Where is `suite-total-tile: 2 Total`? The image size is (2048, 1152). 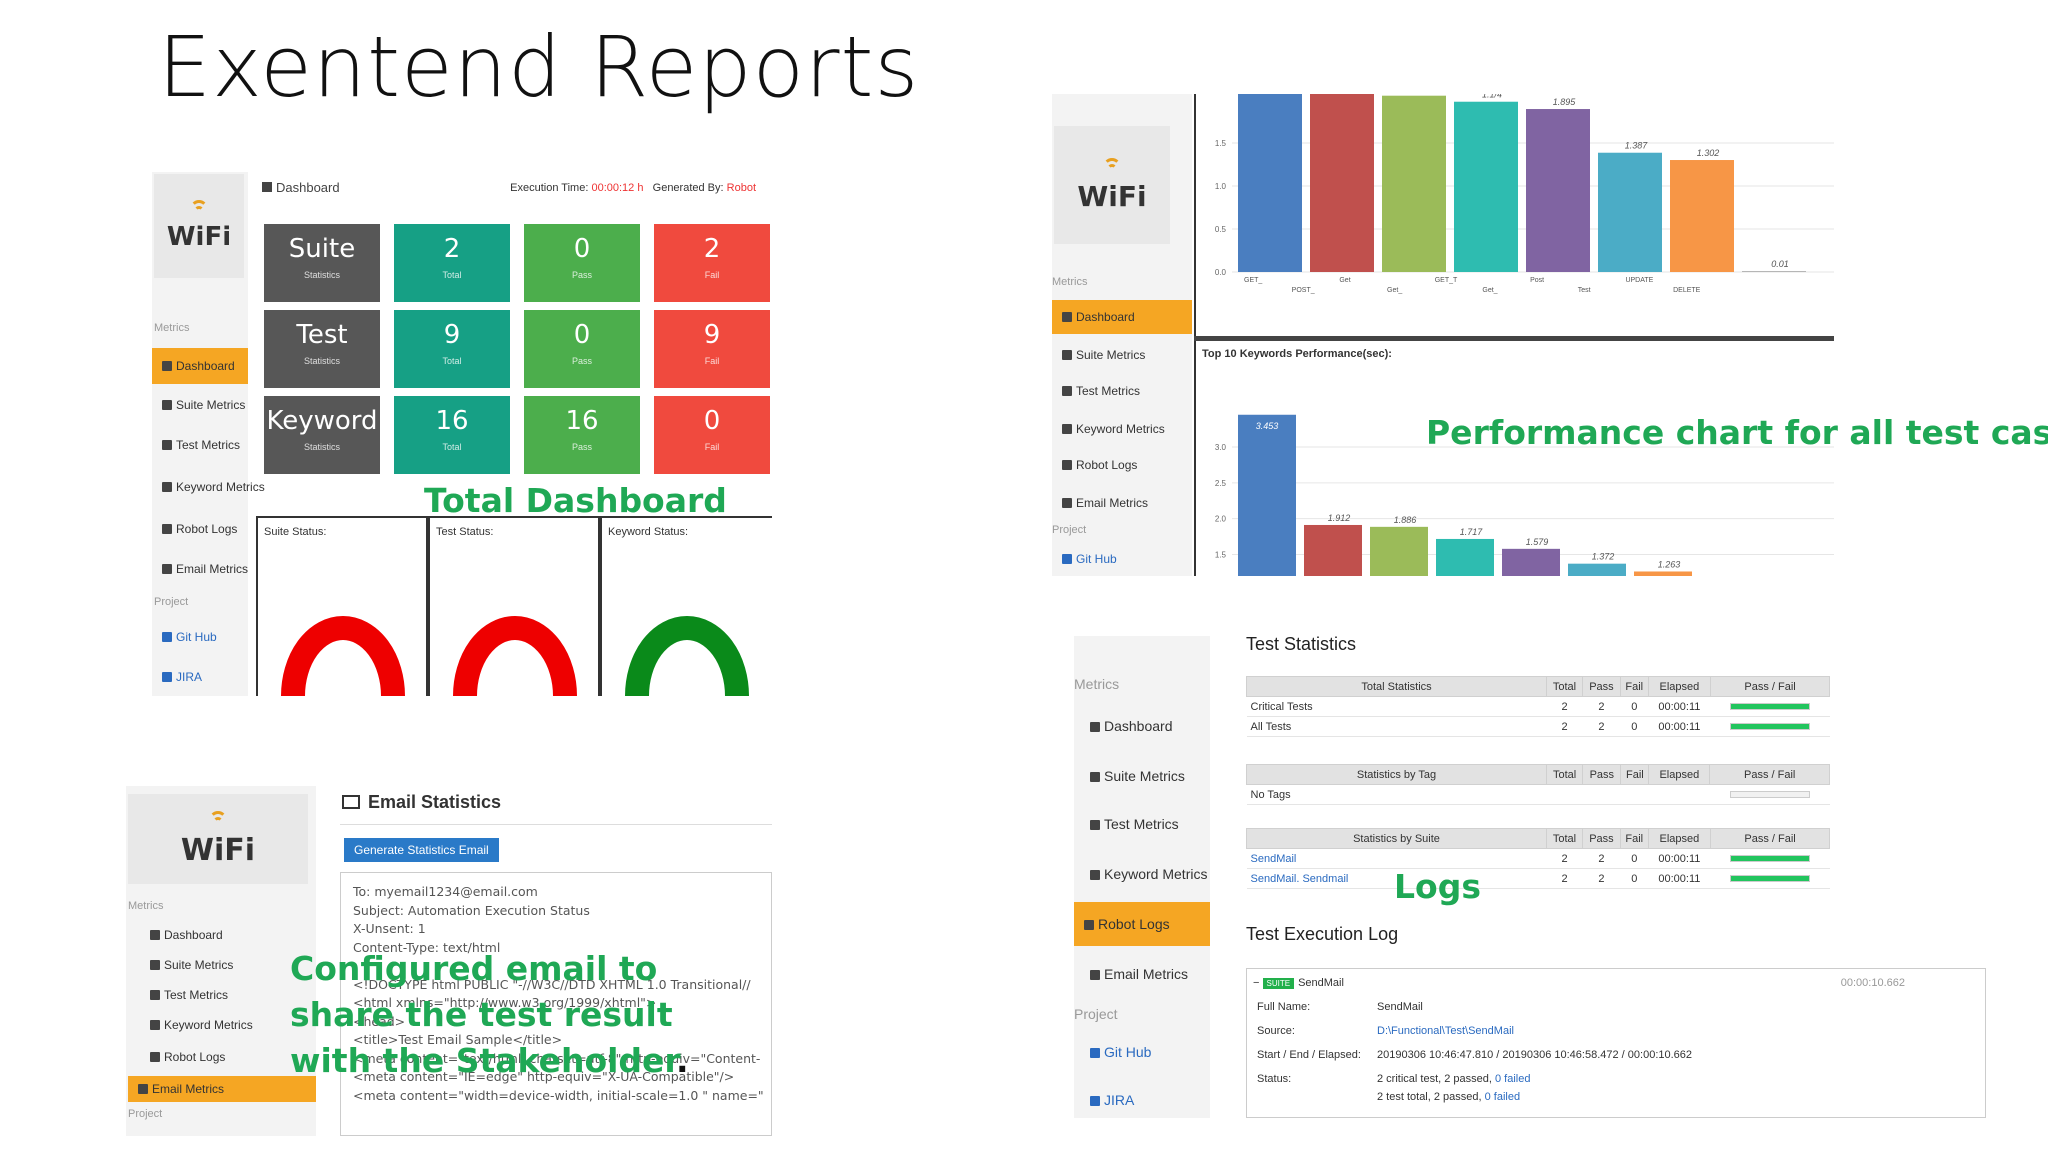 suite-total-tile: 2 Total is located at coordinates (452, 263).